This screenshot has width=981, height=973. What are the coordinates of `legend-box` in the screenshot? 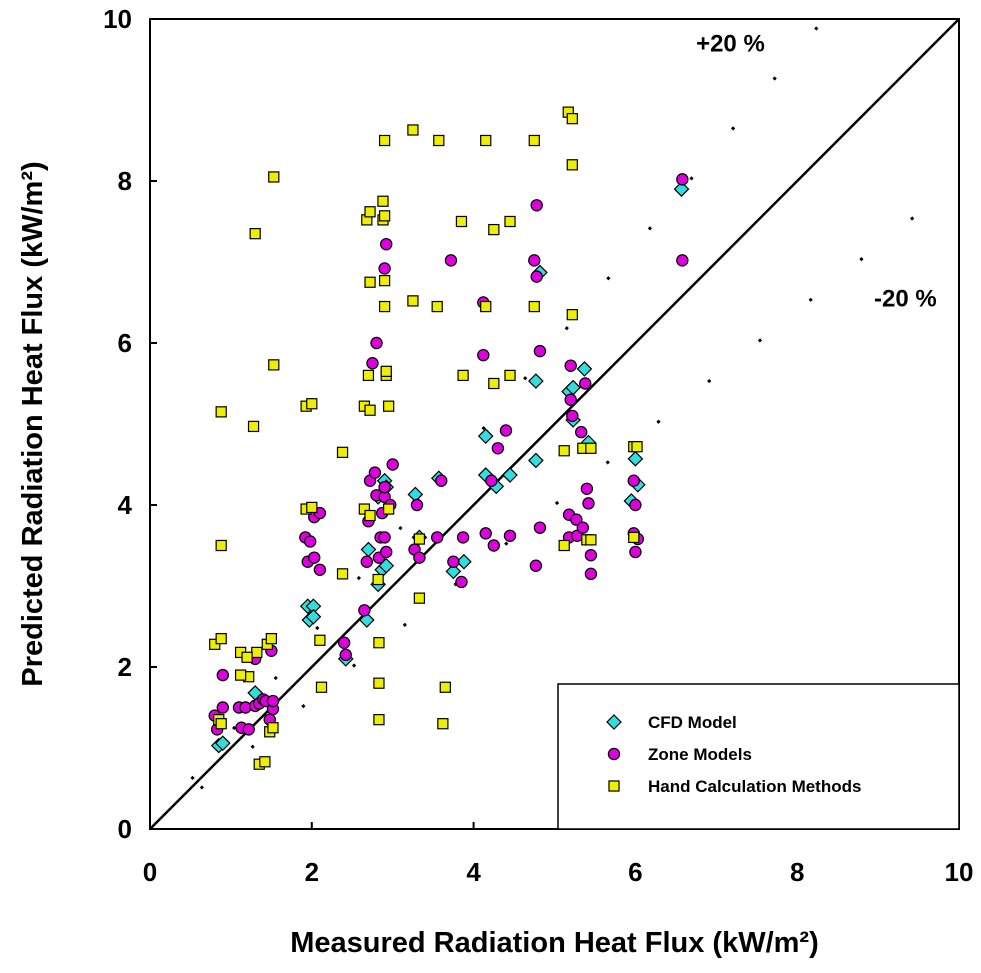 It's located at (758, 756).